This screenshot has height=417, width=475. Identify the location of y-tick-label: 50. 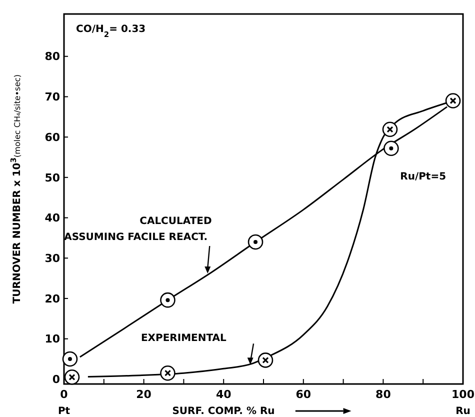
(52, 177).